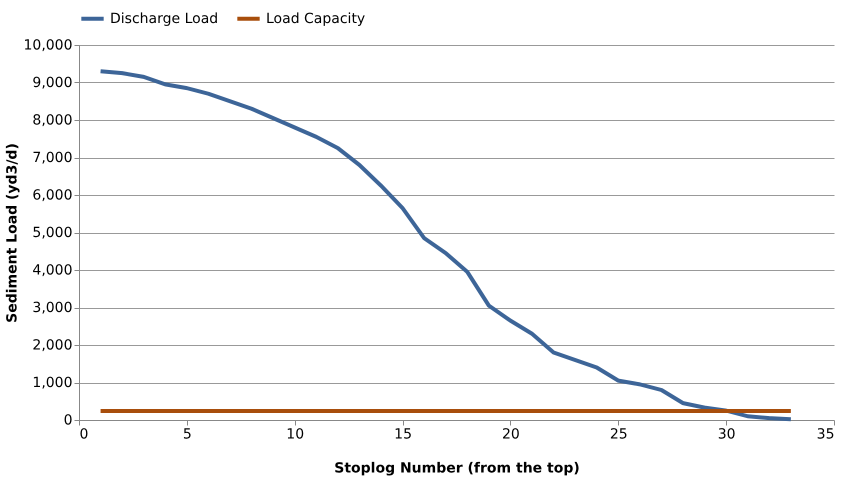 The image size is (851, 491). Describe the element at coordinates (511, 434) in the screenshot. I see `x-tick-label: 20` at that location.